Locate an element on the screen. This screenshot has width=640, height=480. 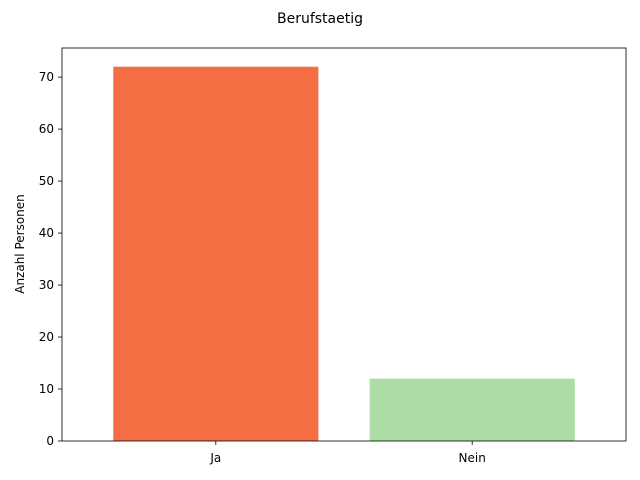
y-tick-label: 20 is located at coordinates (46, 337).